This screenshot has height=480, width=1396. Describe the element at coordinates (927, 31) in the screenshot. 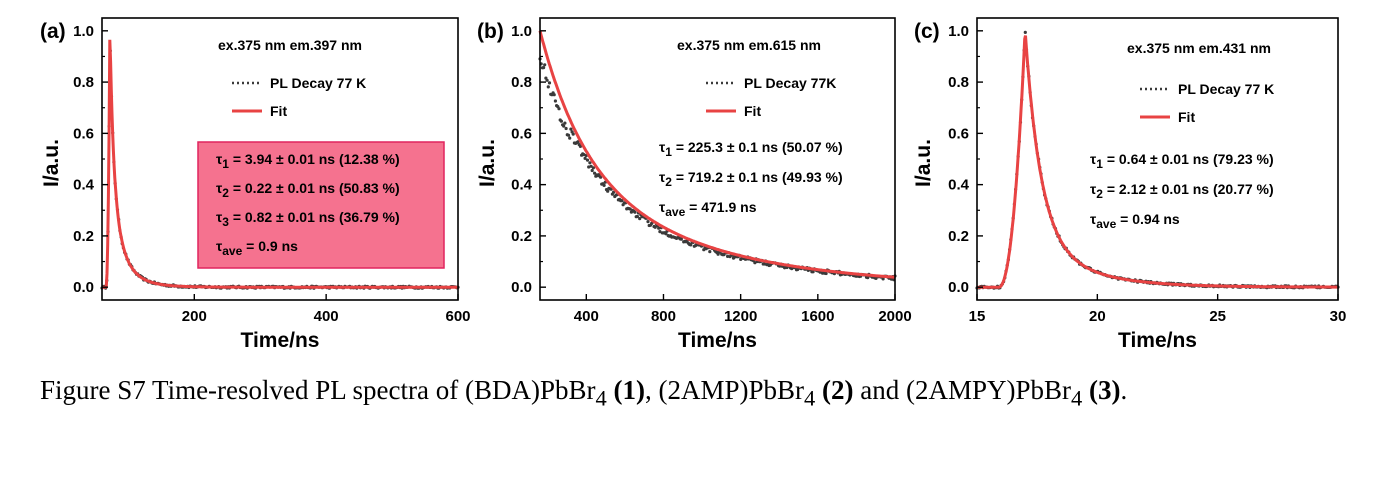

I see `panel-label: (c)` at that location.